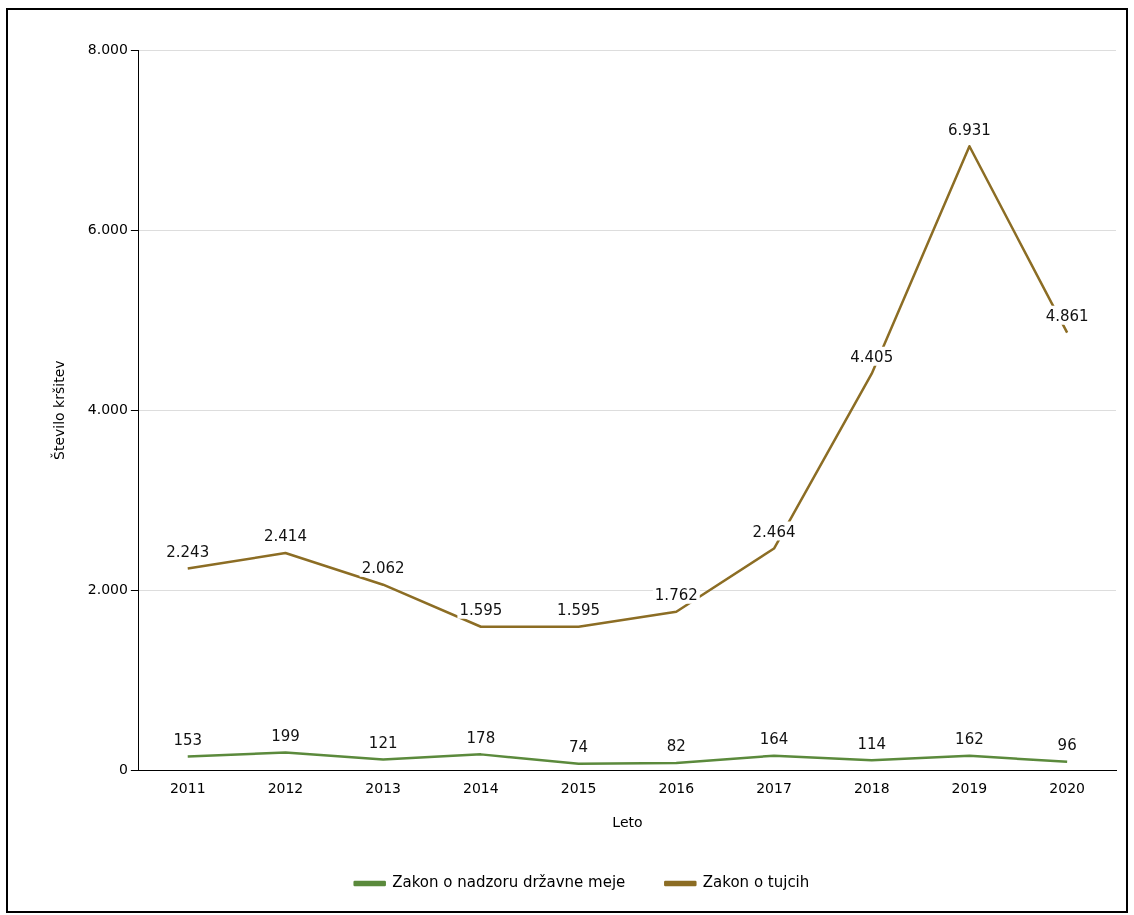 The height and width of the screenshot is (915, 1134). I want to click on x-tick-label: 2013, so click(383, 788).